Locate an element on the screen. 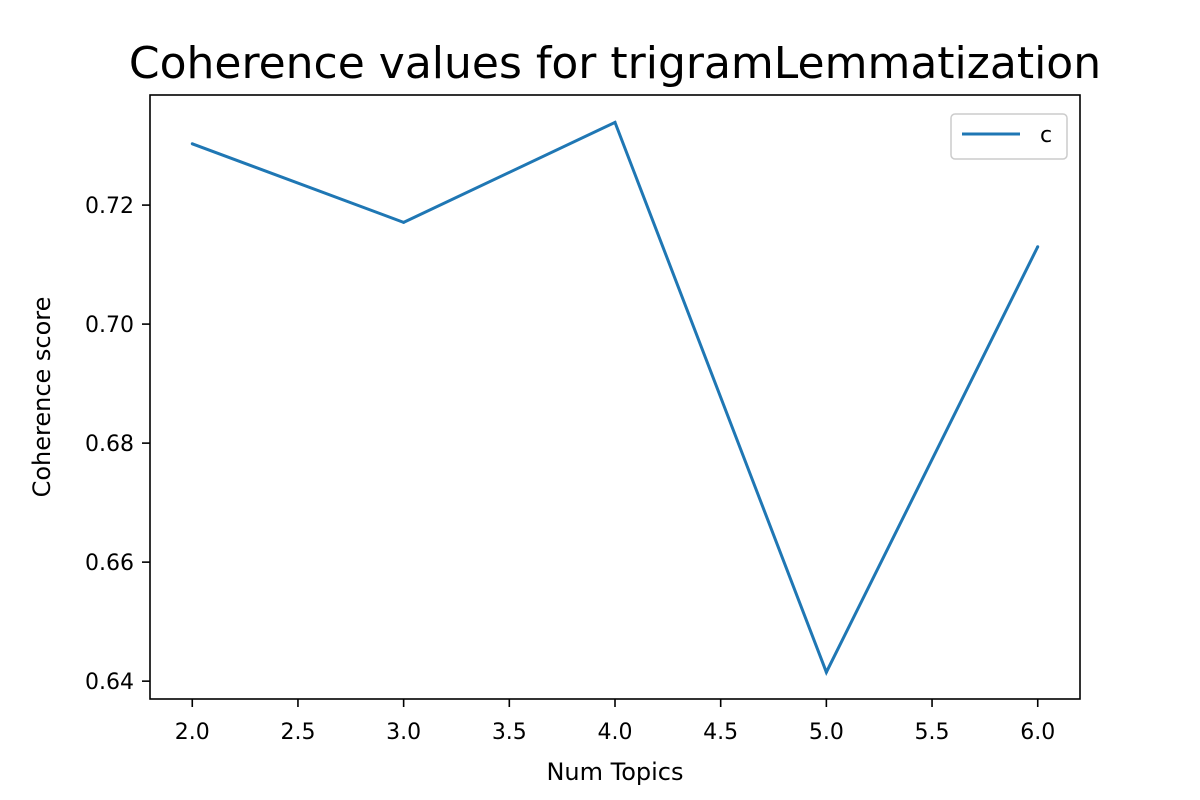  legend-box is located at coordinates (1009, 136).